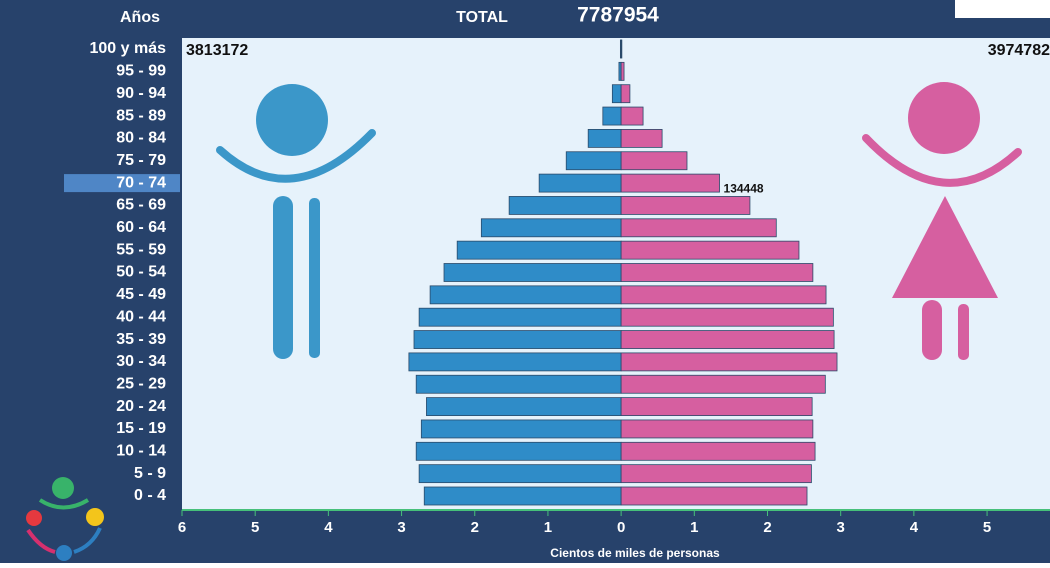  Describe the element at coordinates (945, 247) in the screenshot. I see `icon-dress` at that location.